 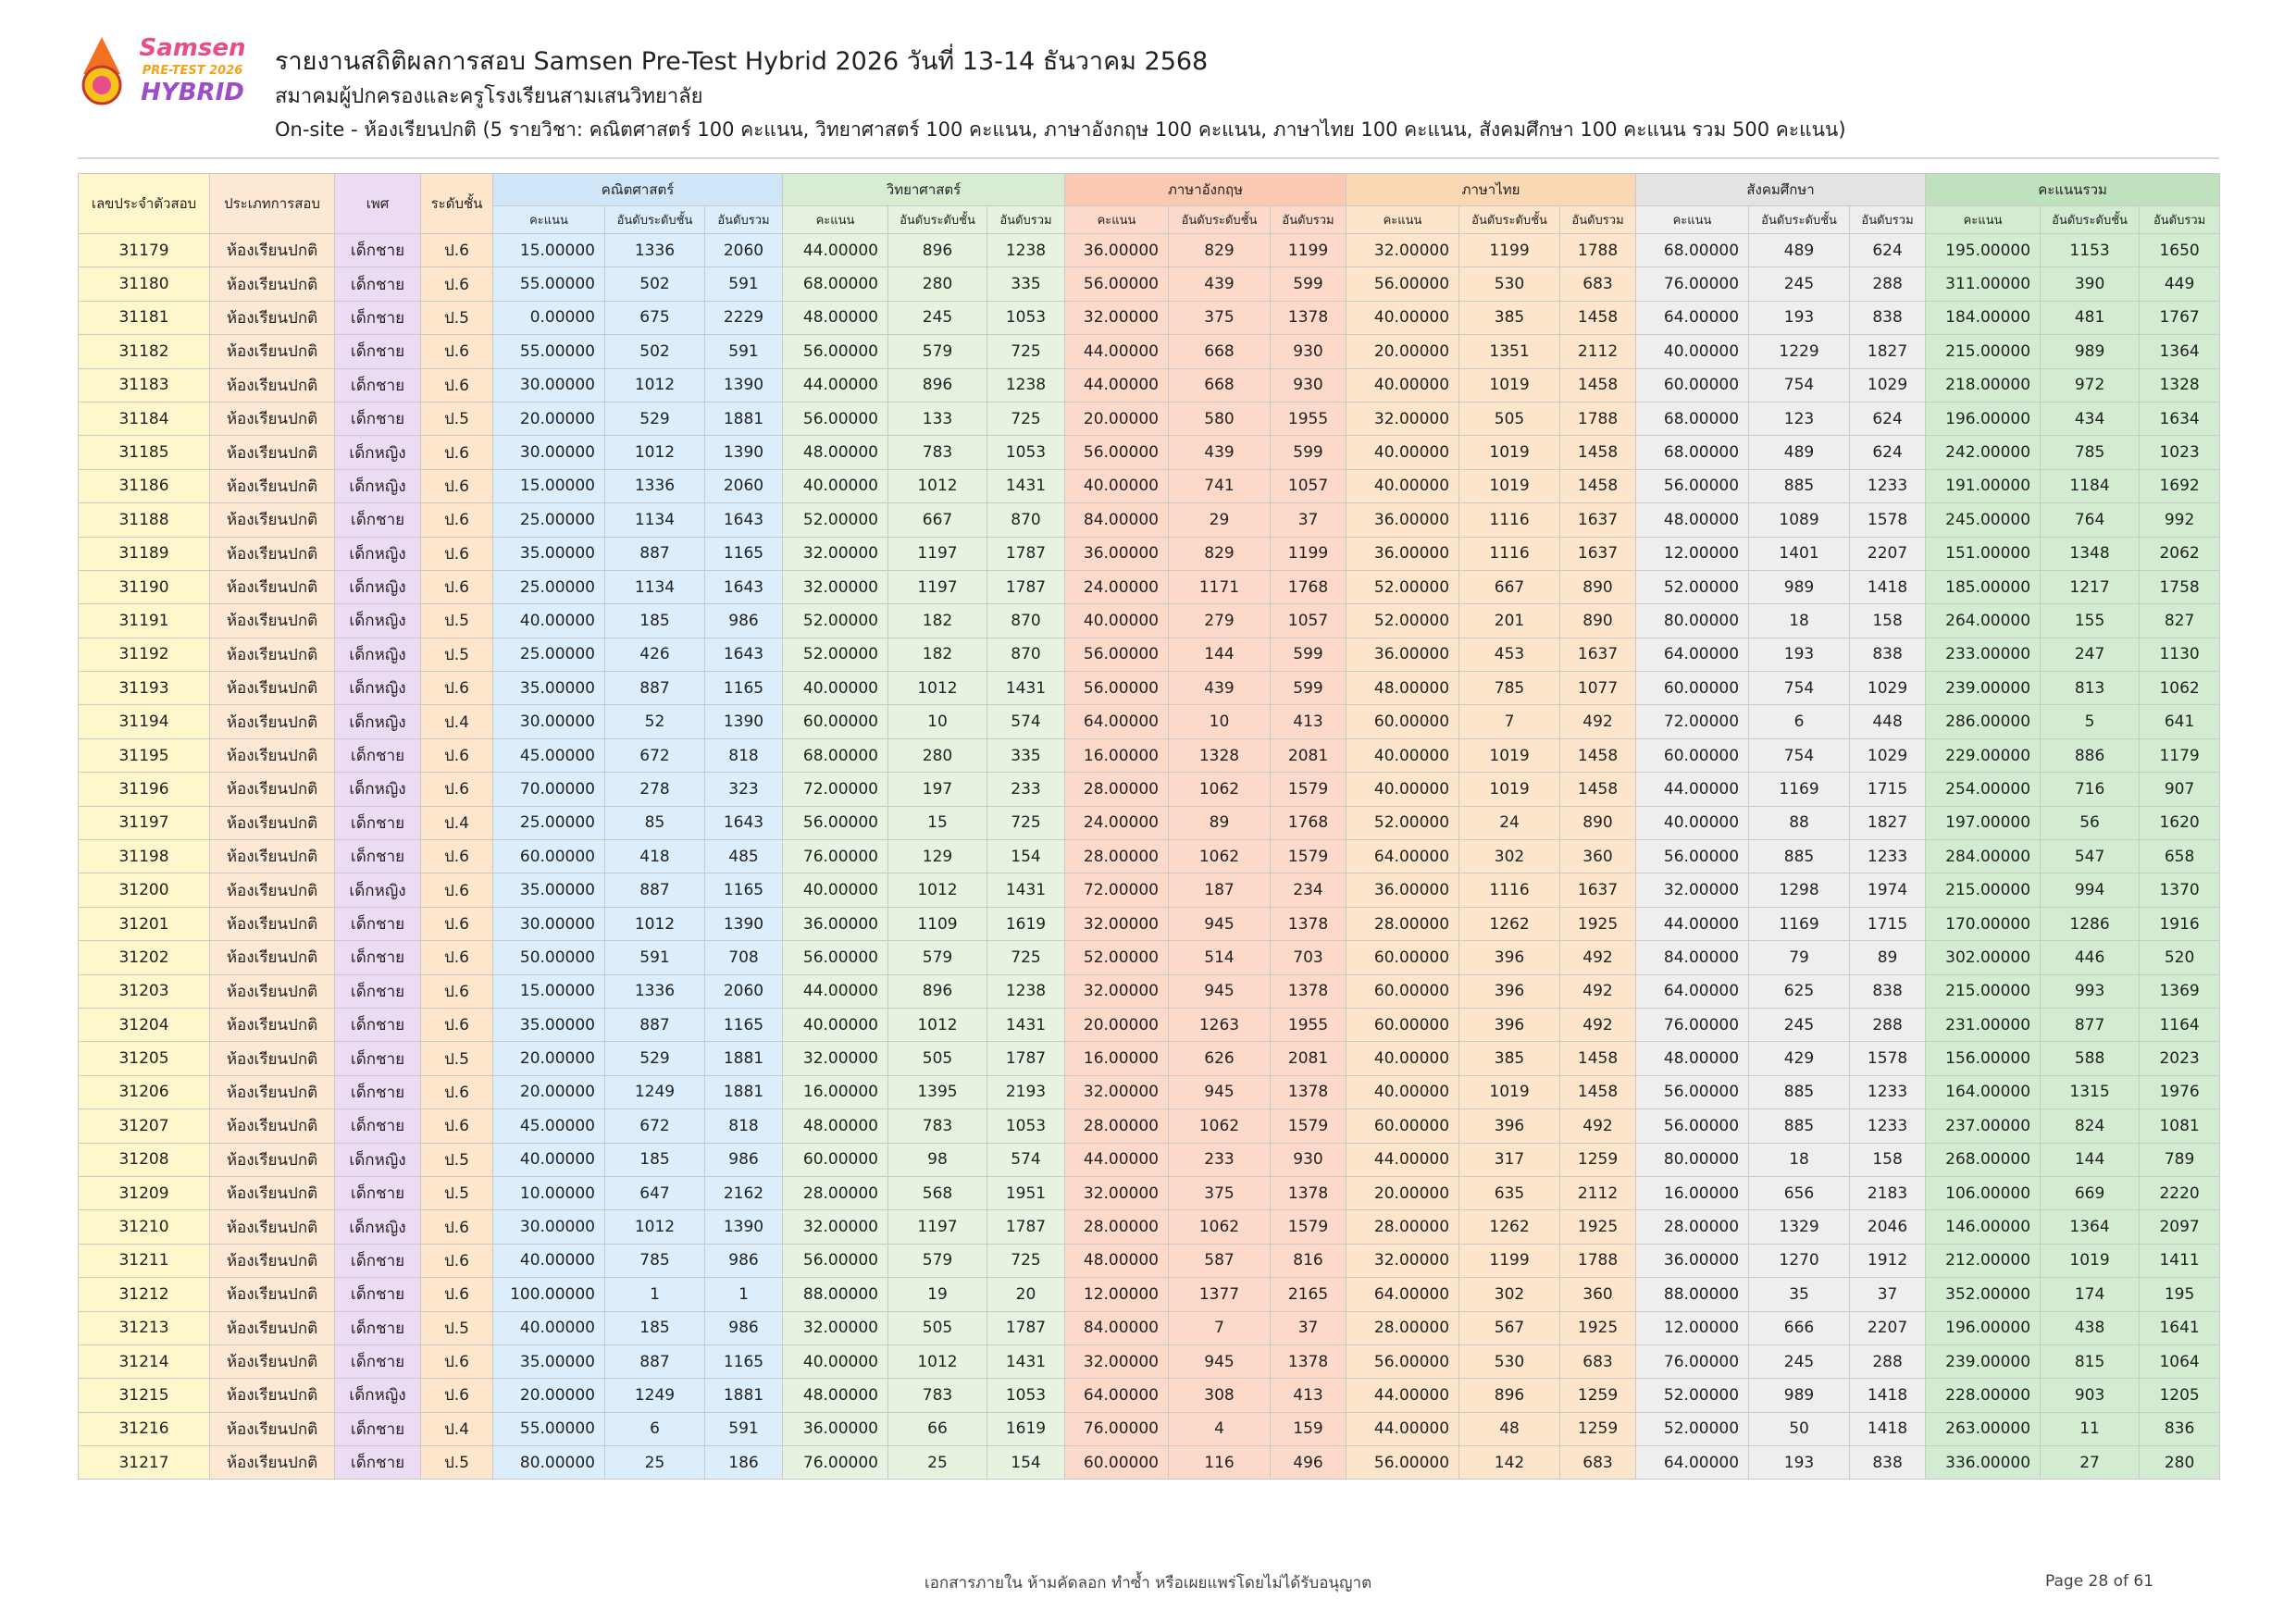 What do you see at coordinates (1308, 1463) in the screenshot?
I see `cell: 496` at bounding box center [1308, 1463].